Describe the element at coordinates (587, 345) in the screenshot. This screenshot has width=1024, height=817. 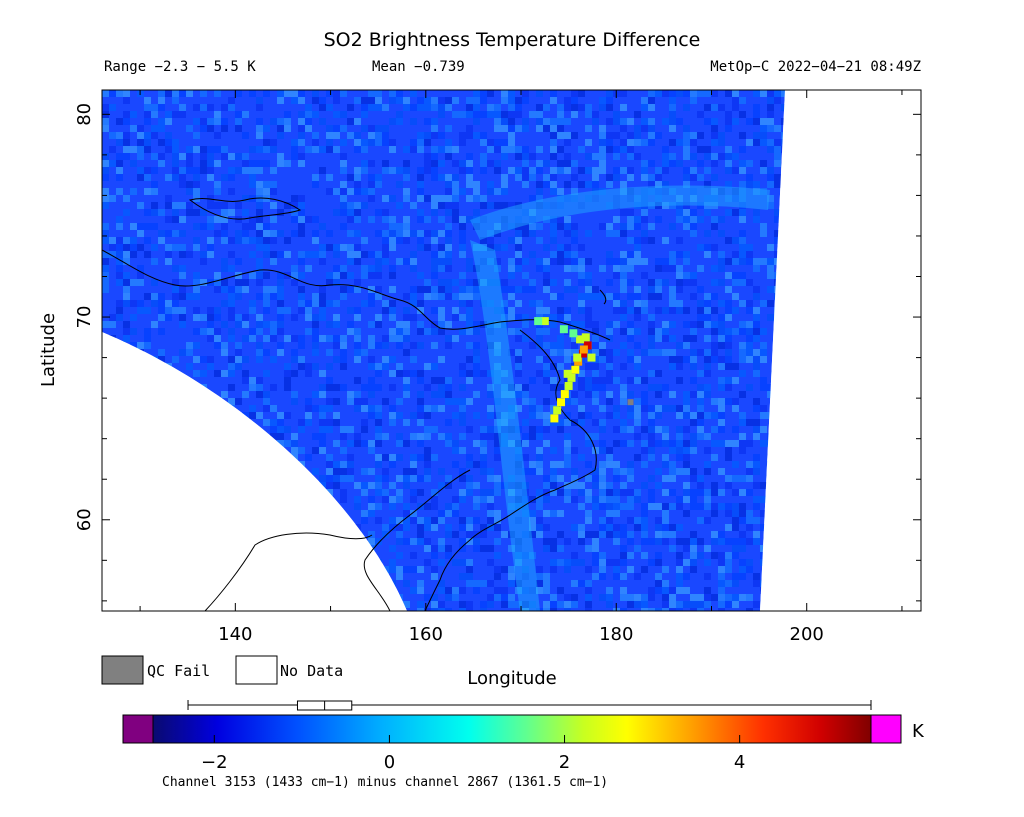
I see `plume-cell` at that location.